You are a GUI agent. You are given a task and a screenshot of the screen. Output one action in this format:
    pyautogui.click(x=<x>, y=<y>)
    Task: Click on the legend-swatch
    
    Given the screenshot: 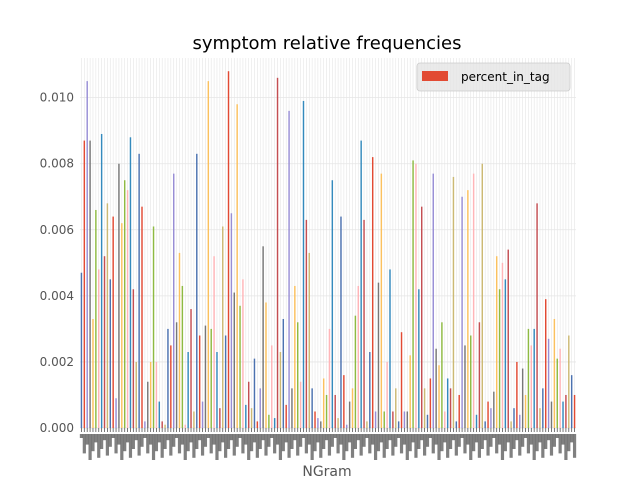 What is the action you would take?
    pyautogui.click(x=435, y=76)
    